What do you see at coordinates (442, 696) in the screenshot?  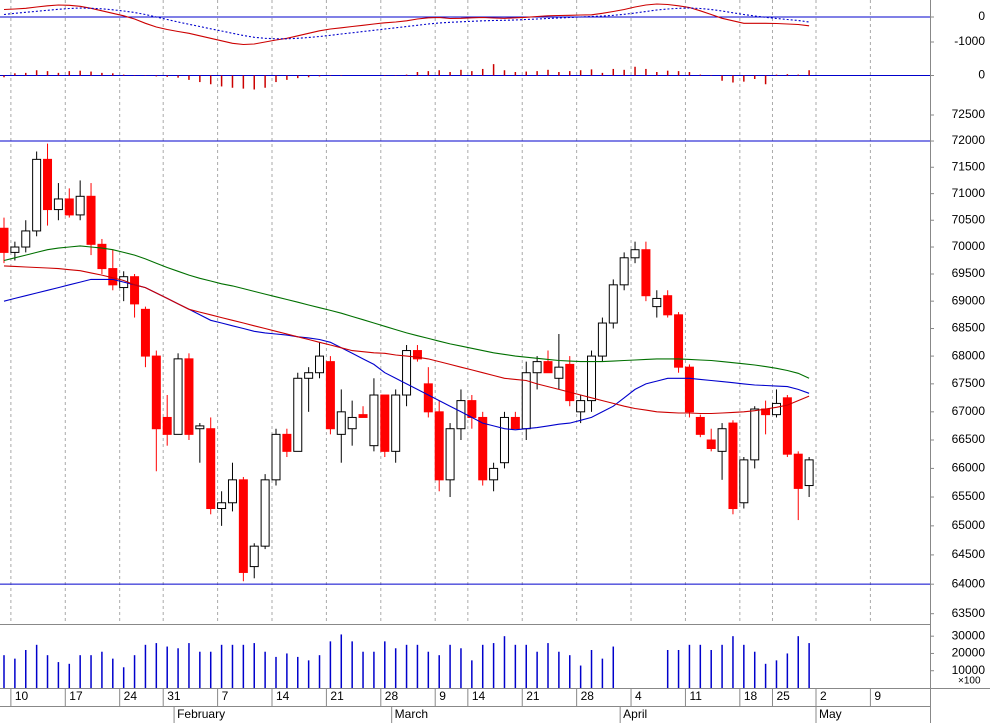 I see `x-tick-label: 9` at bounding box center [442, 696].